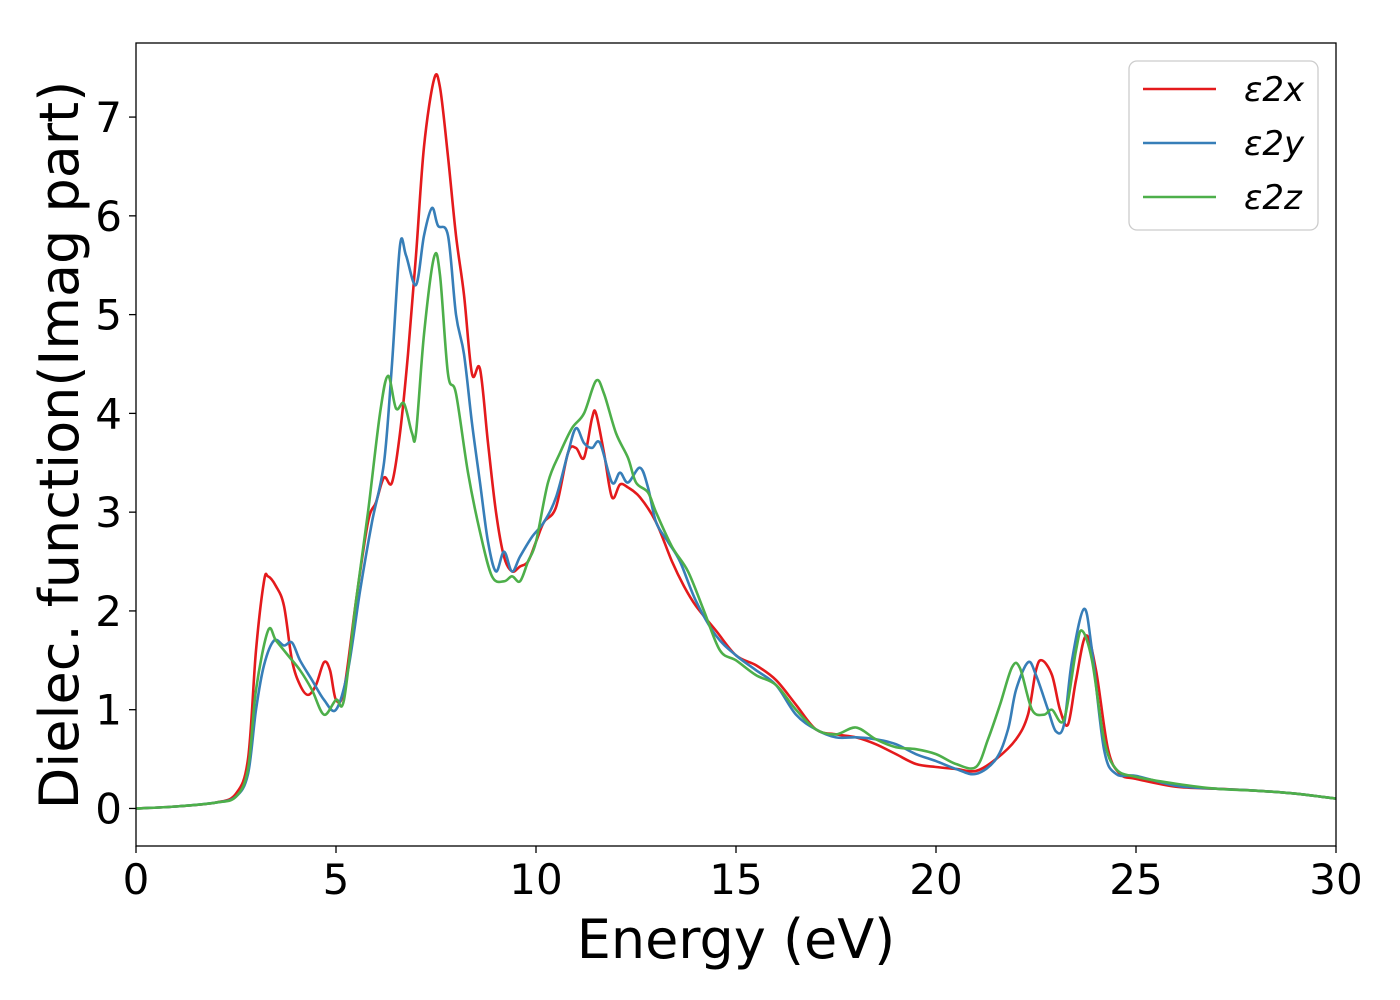 This screenshot has height=1000, width=1400. I want to click on x-tick-label: 15, so click(735, 879).